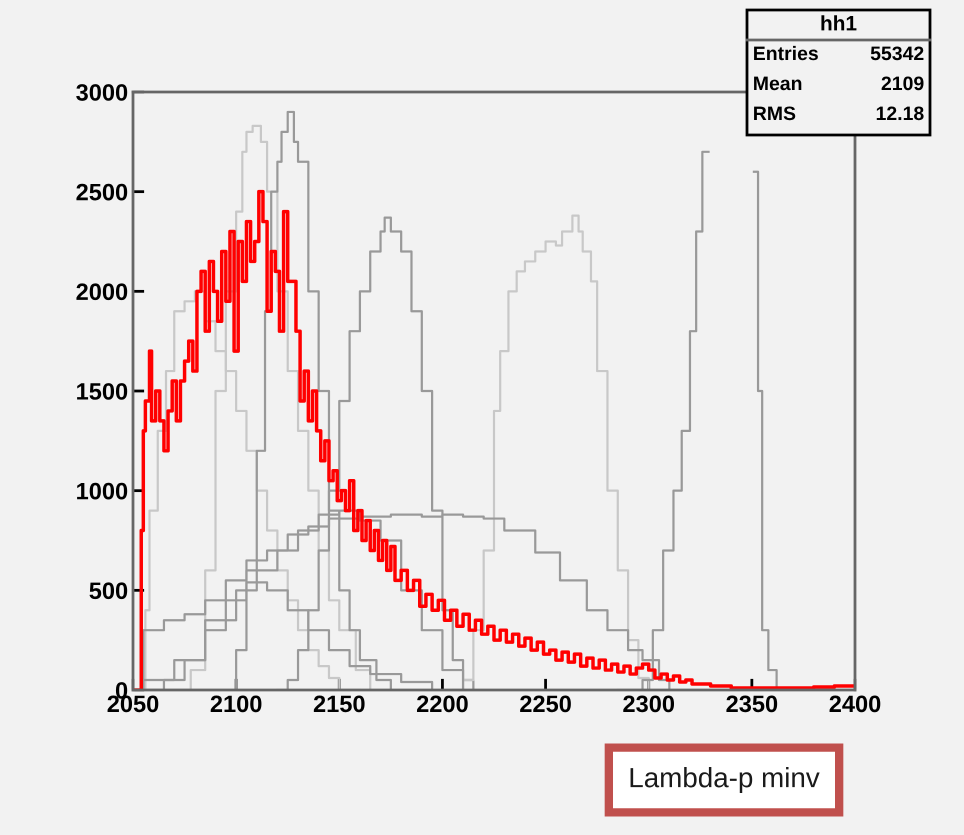 This screenshot has height=835, width=964. What do you see at coordinates (339, 703) in the screenshot?
I see `x-tick-label: 2150` at bounding box center [339, 703].